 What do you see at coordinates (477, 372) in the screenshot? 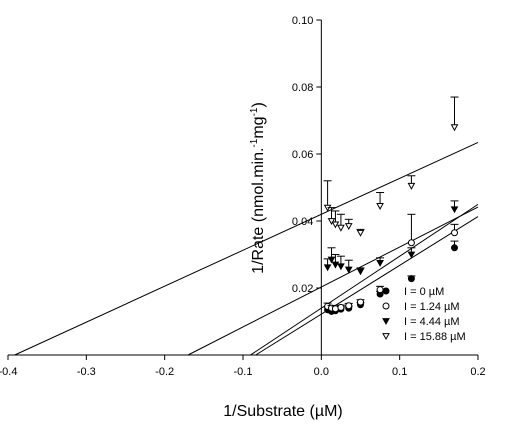
I see `x-tick-label: 0.2` at bounding box center [477, 372].